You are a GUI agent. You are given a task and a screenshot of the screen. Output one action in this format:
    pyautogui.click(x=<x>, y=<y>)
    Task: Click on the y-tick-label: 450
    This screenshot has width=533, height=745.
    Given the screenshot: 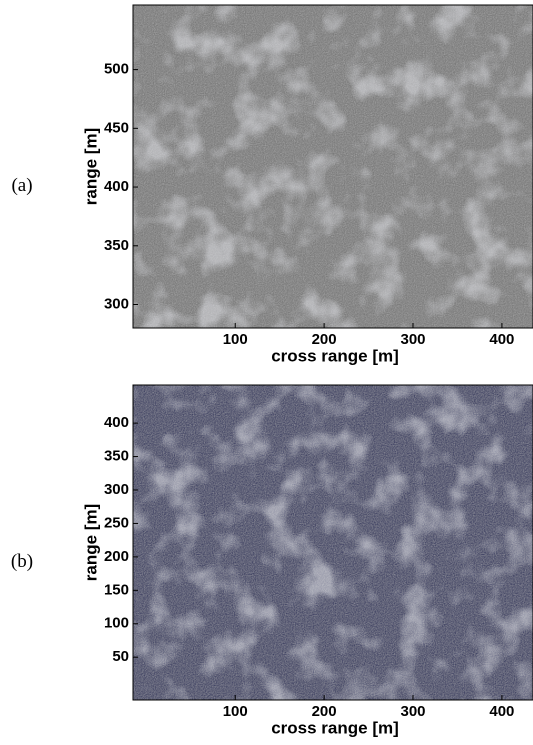 What is the action you would take?
    pyautogui.click(x=116, y=127)
    